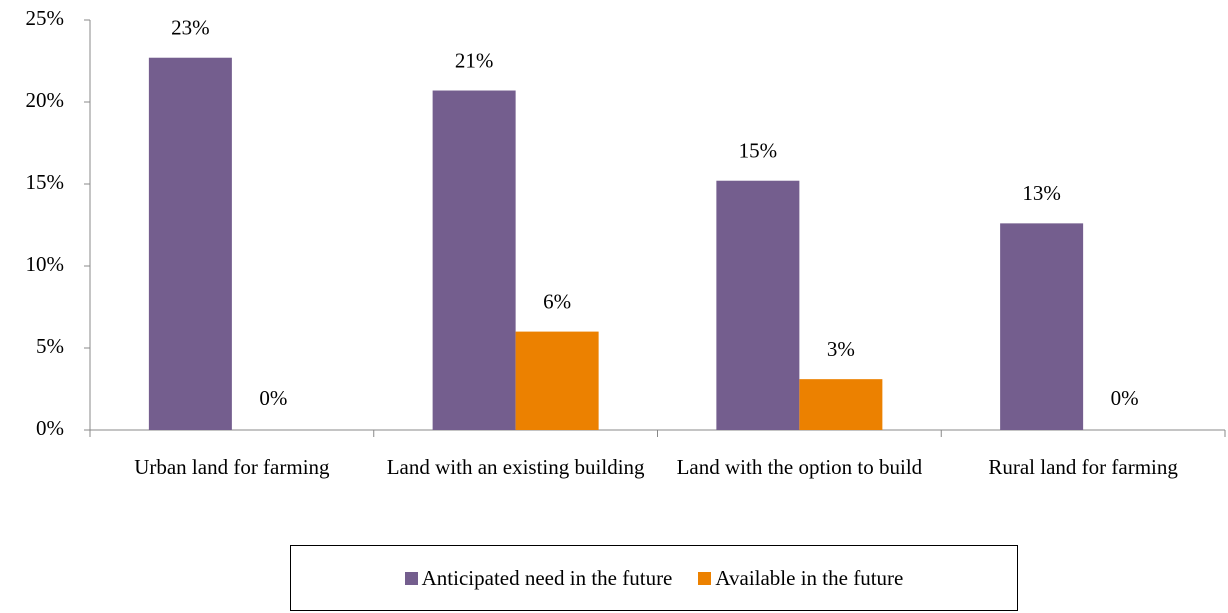 The width and height of the screenshot is (1228, 613). Describe the element at coordinates (547, 577) in the screenshot. I see `legend-label: Anticipated need in the future` at that location.